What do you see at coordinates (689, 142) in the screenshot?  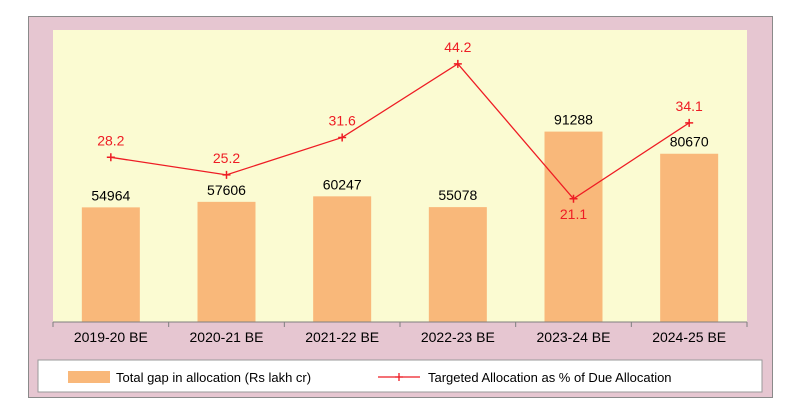 I see `bar-value-label: 80670` at bounding box center [689, 142].